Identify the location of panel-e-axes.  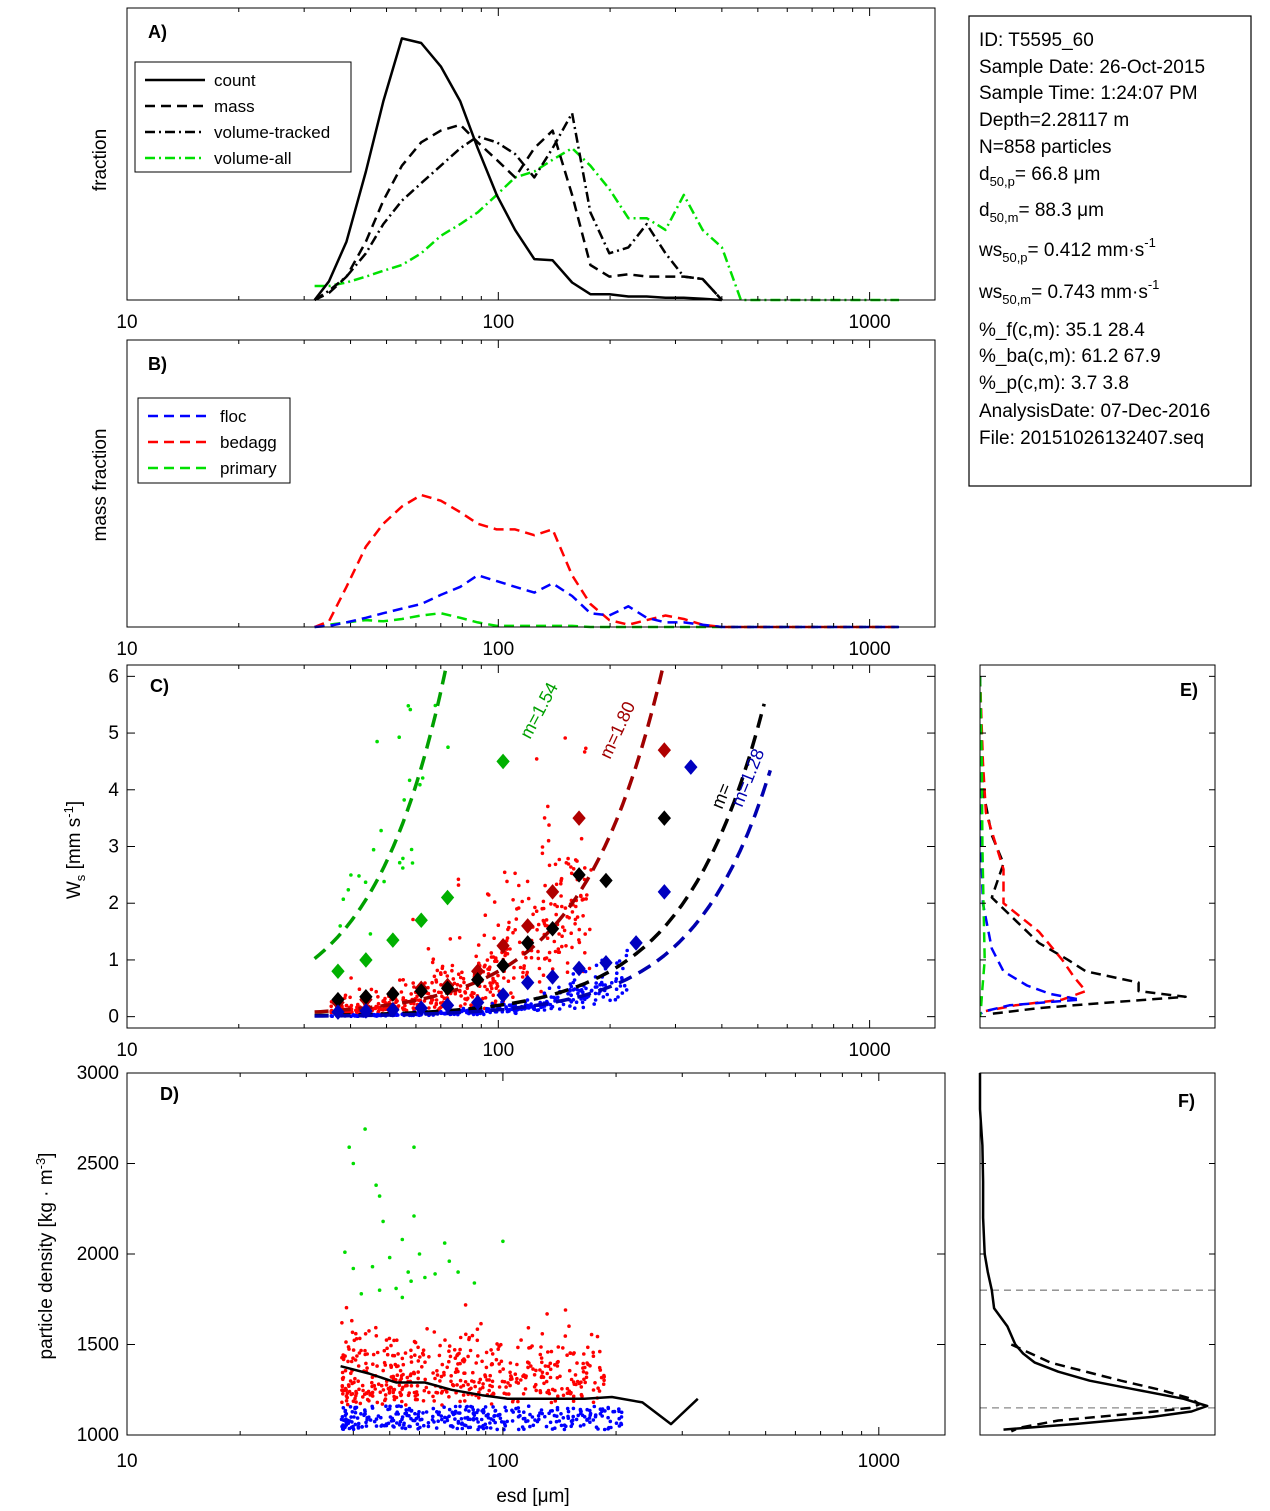
(1097, 846).